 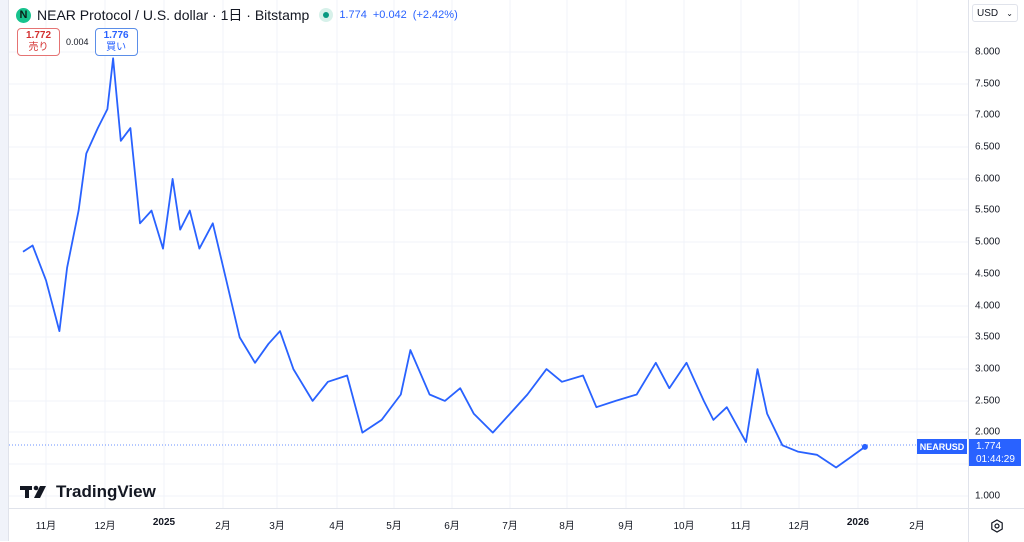 I want to click on sell-label: 売り, so click(x=38, y=47).